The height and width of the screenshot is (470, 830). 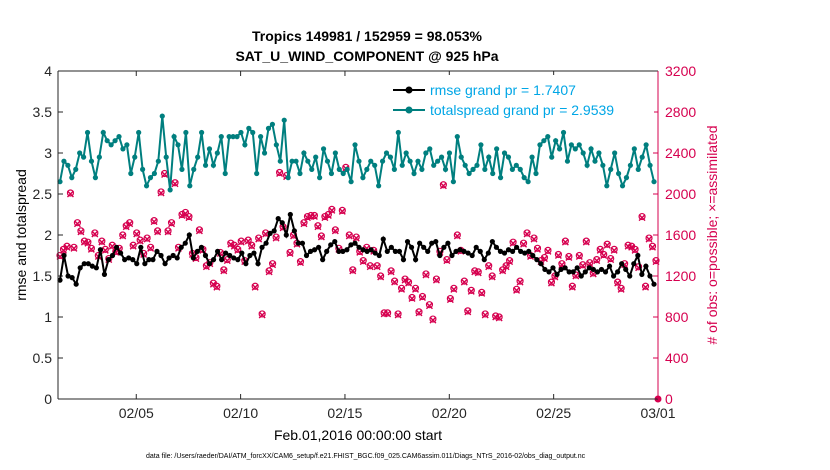 I want to click on legend-box, so click(x=521, y=98).